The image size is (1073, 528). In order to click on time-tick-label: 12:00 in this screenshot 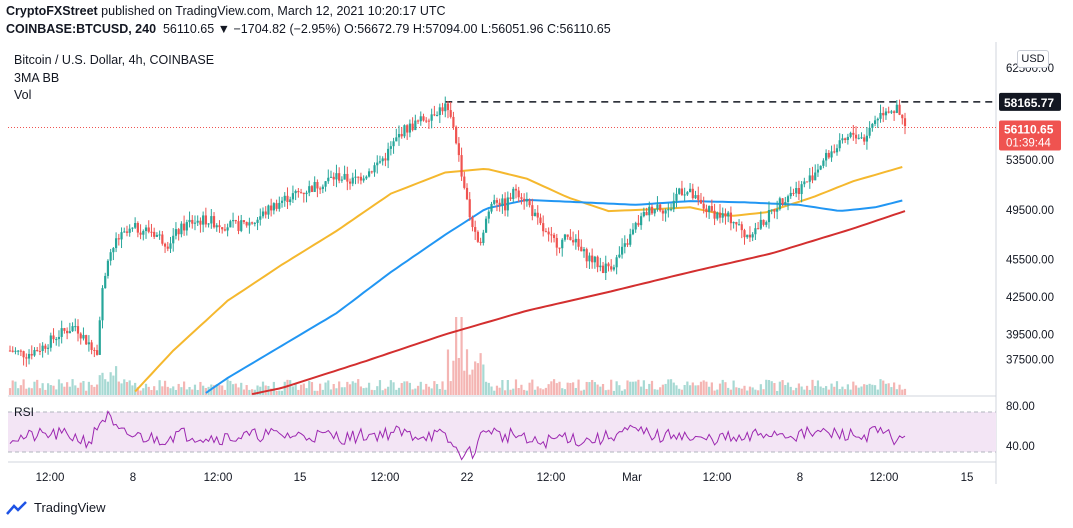, I will do `click(385, 478)`.